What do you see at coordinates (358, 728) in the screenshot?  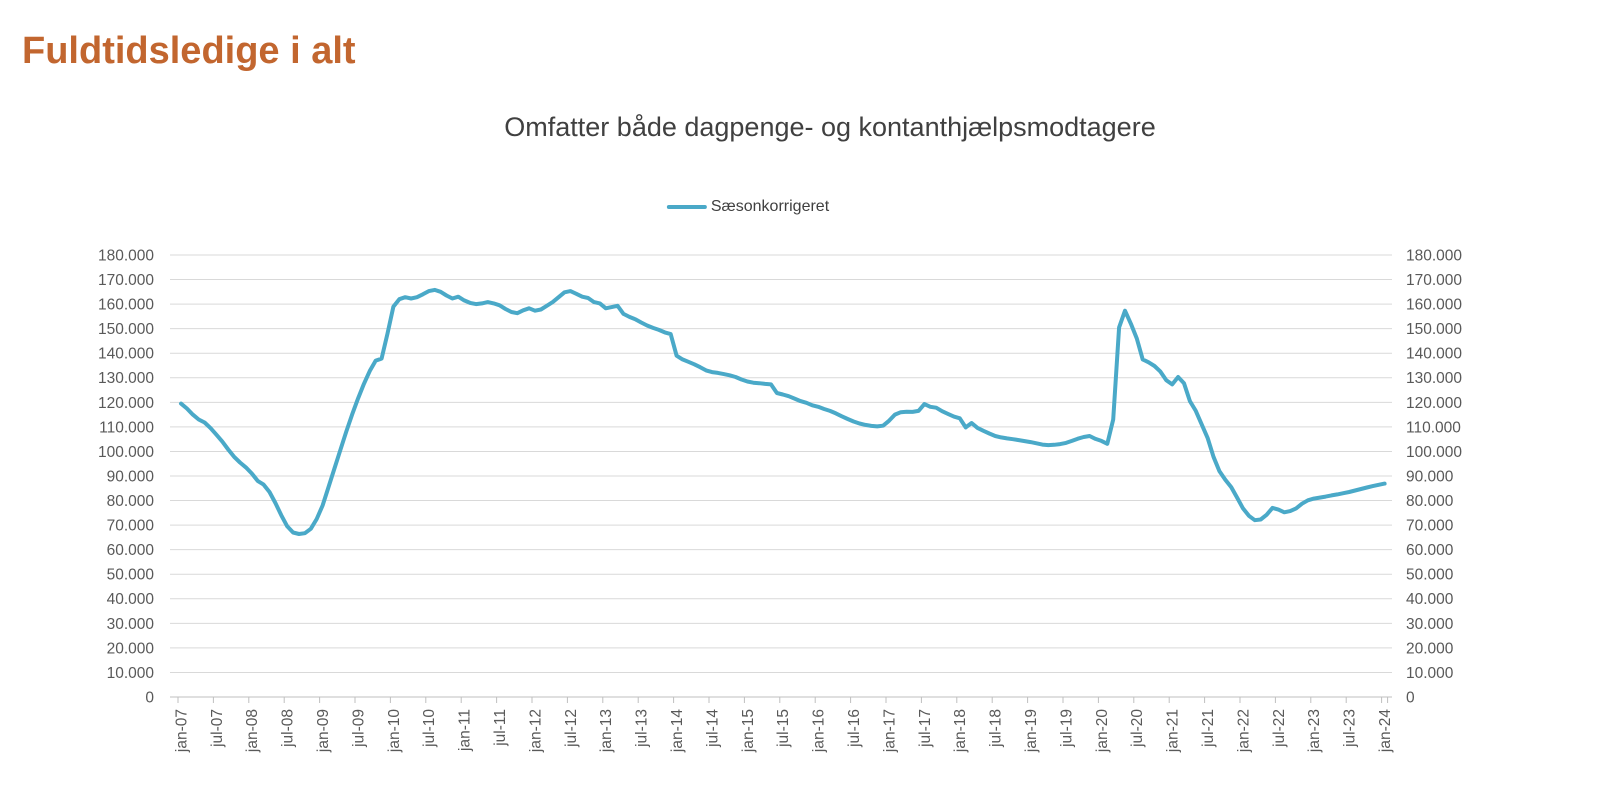 I see `svg-text: jul-09` at bounding box center [358, 728].